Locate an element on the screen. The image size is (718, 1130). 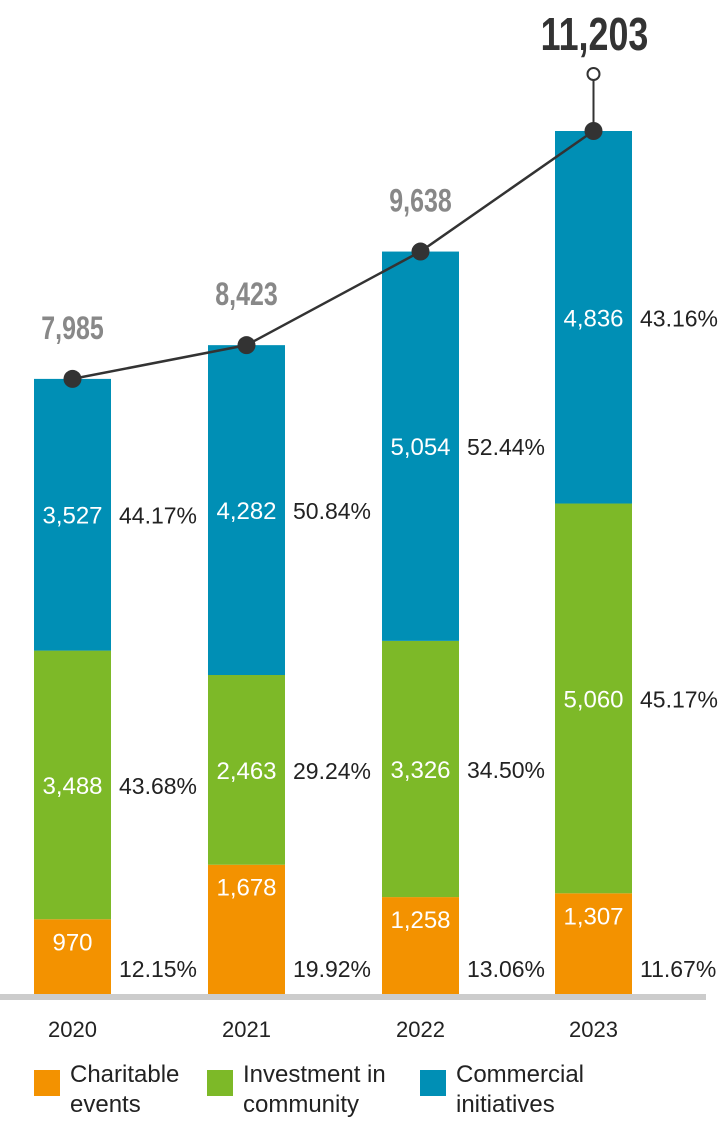
legend-item-commercial: Commercial initiatives is located at coordinates (523, 1090).